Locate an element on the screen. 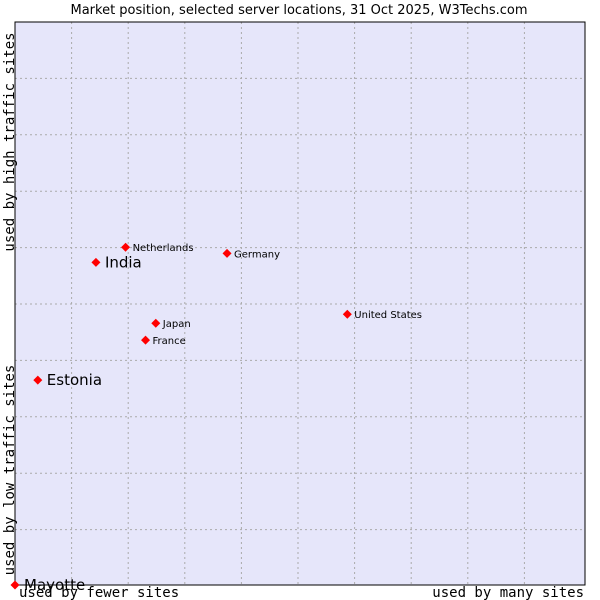 The width and height of the screenshot is (600, 600). label-france: France is located at coordinates (169, 341).